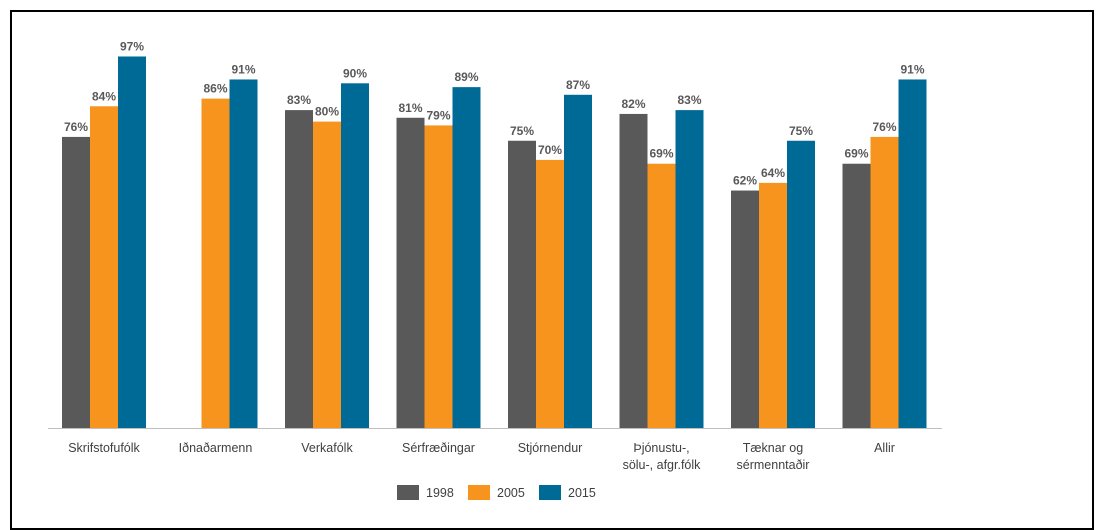 The image size is (1104, 530). I want to click on data-label-1998-3: 81%, so click(410, 108).